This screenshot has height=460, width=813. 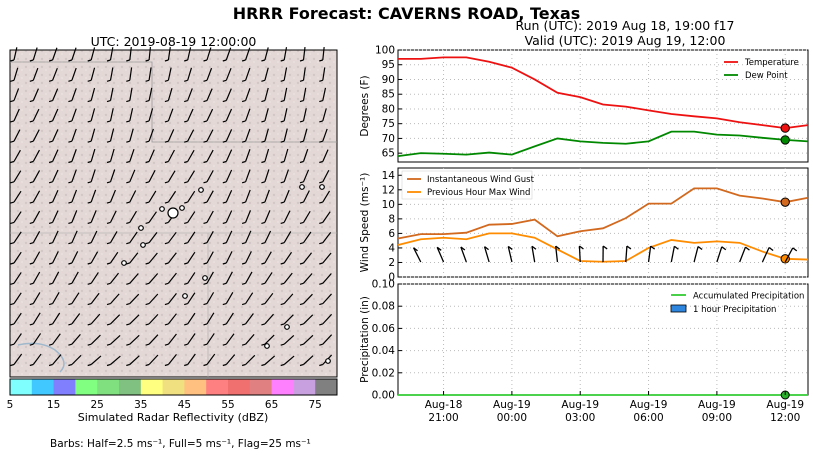 What do you see at coordinates (184, 405) in the screenshot?
I see `colorbar-tick-label: 45` at bounding box center [184, 405].